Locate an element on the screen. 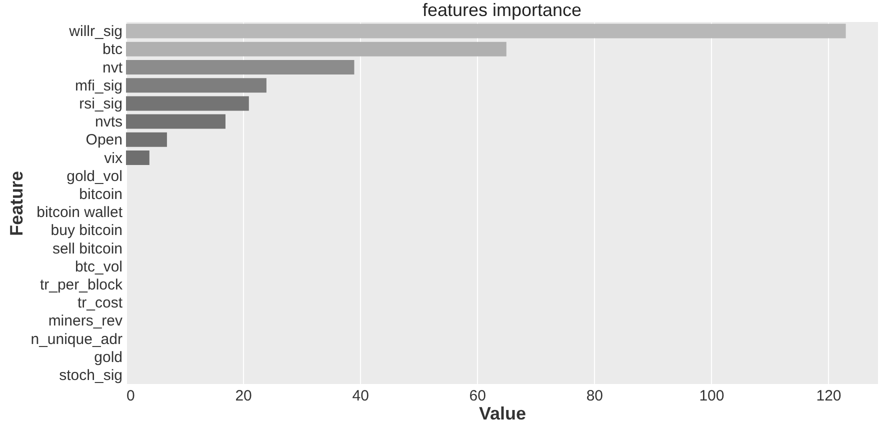  x-tick-label: 0 is located at coordinates (130, 396).